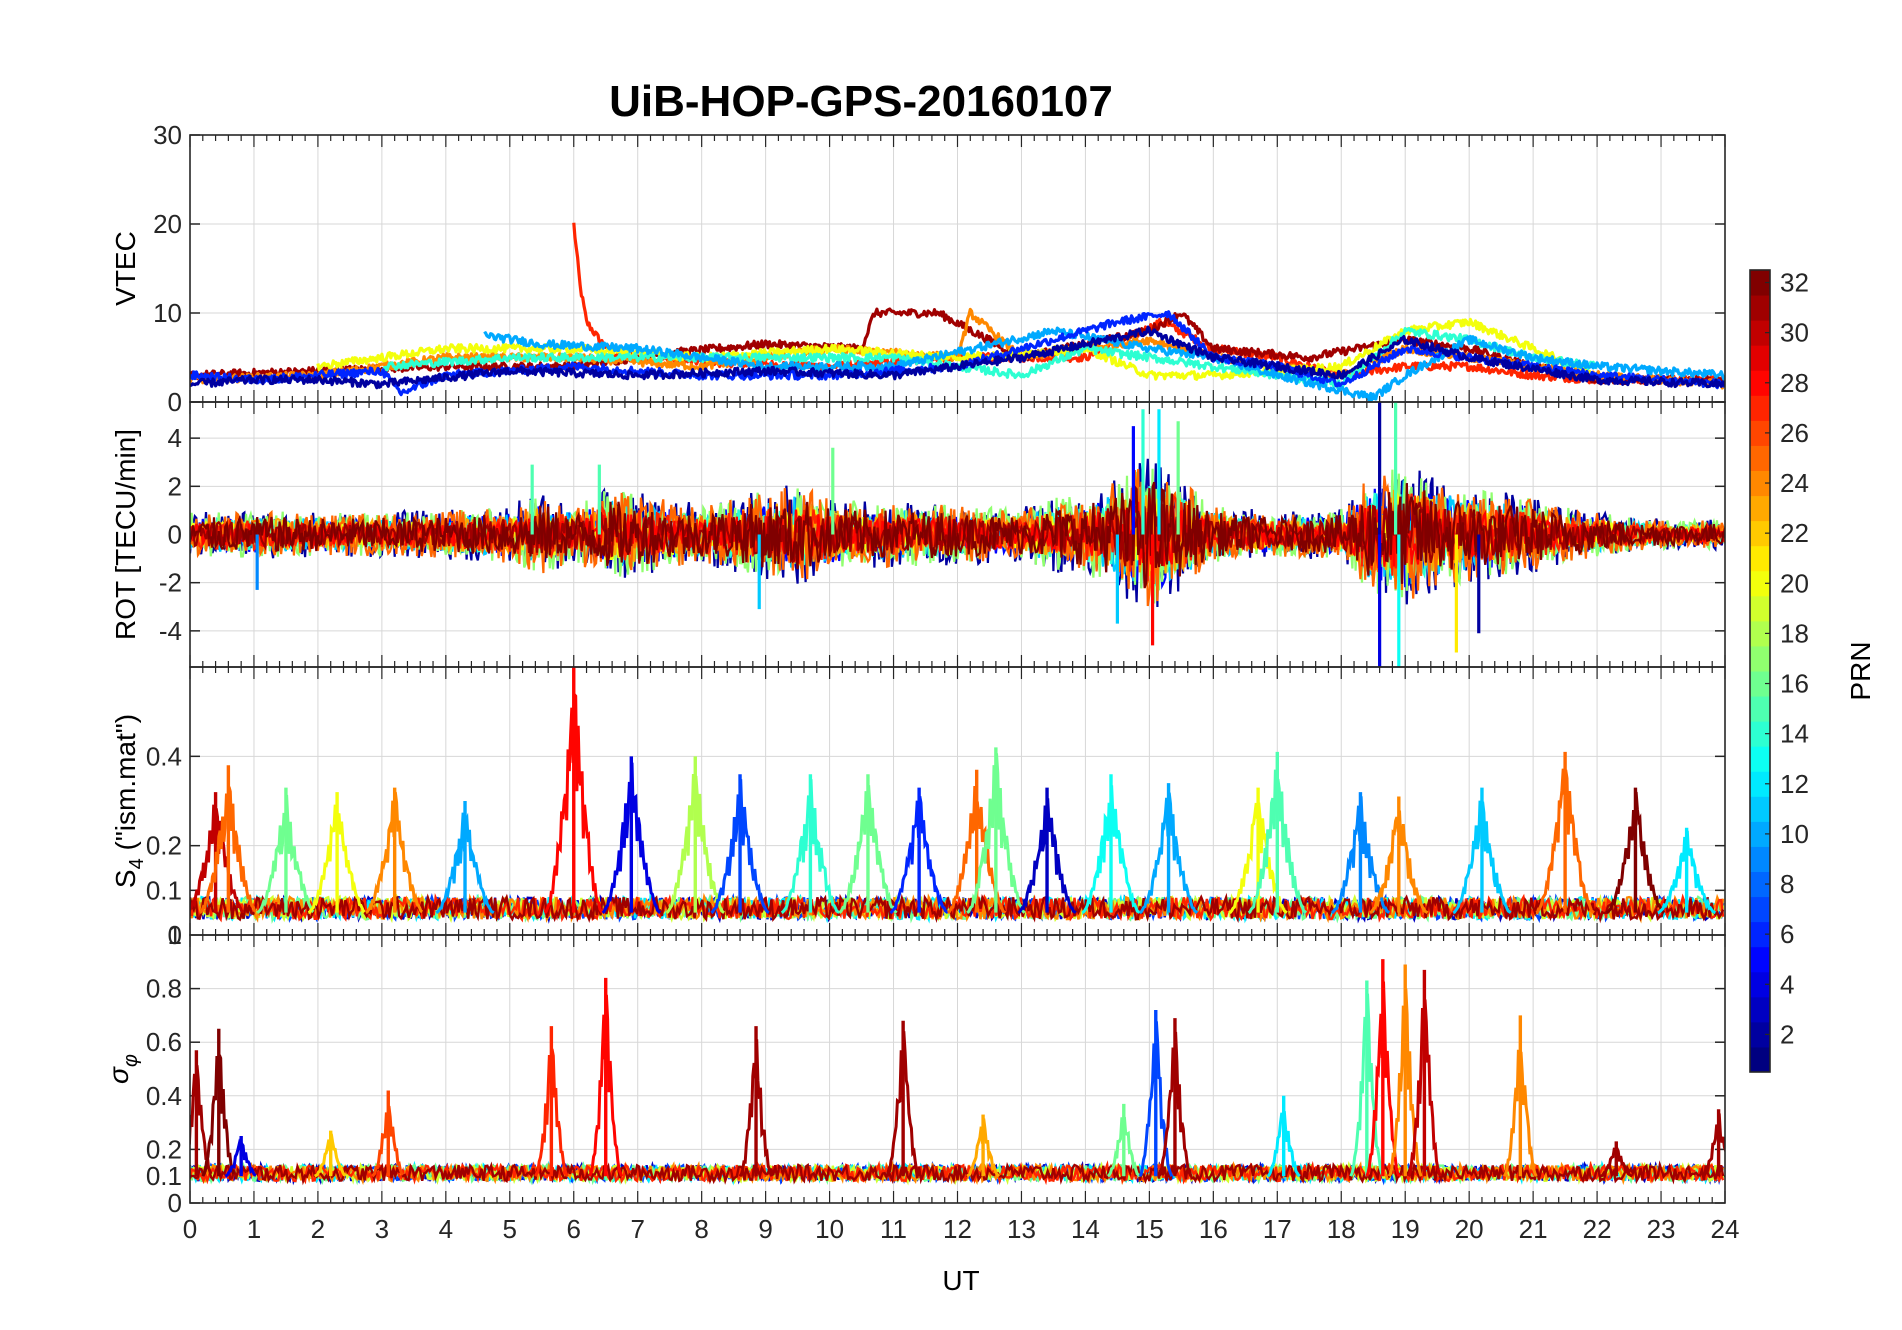  What do you see at coordinates (893, 1229) in the screenshot?
I see `x-tick-label: 11` at bounding box center [893, 1229].